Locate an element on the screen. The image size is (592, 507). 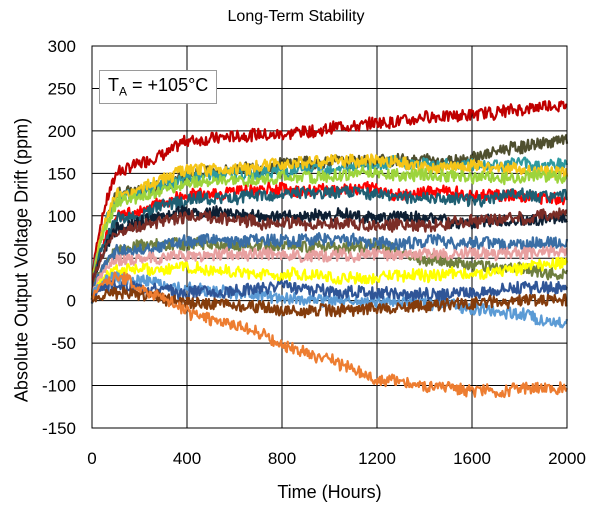
x-tick-labels: 0 400 800 1200 1600 2000 is located at coordinates (336, 458).